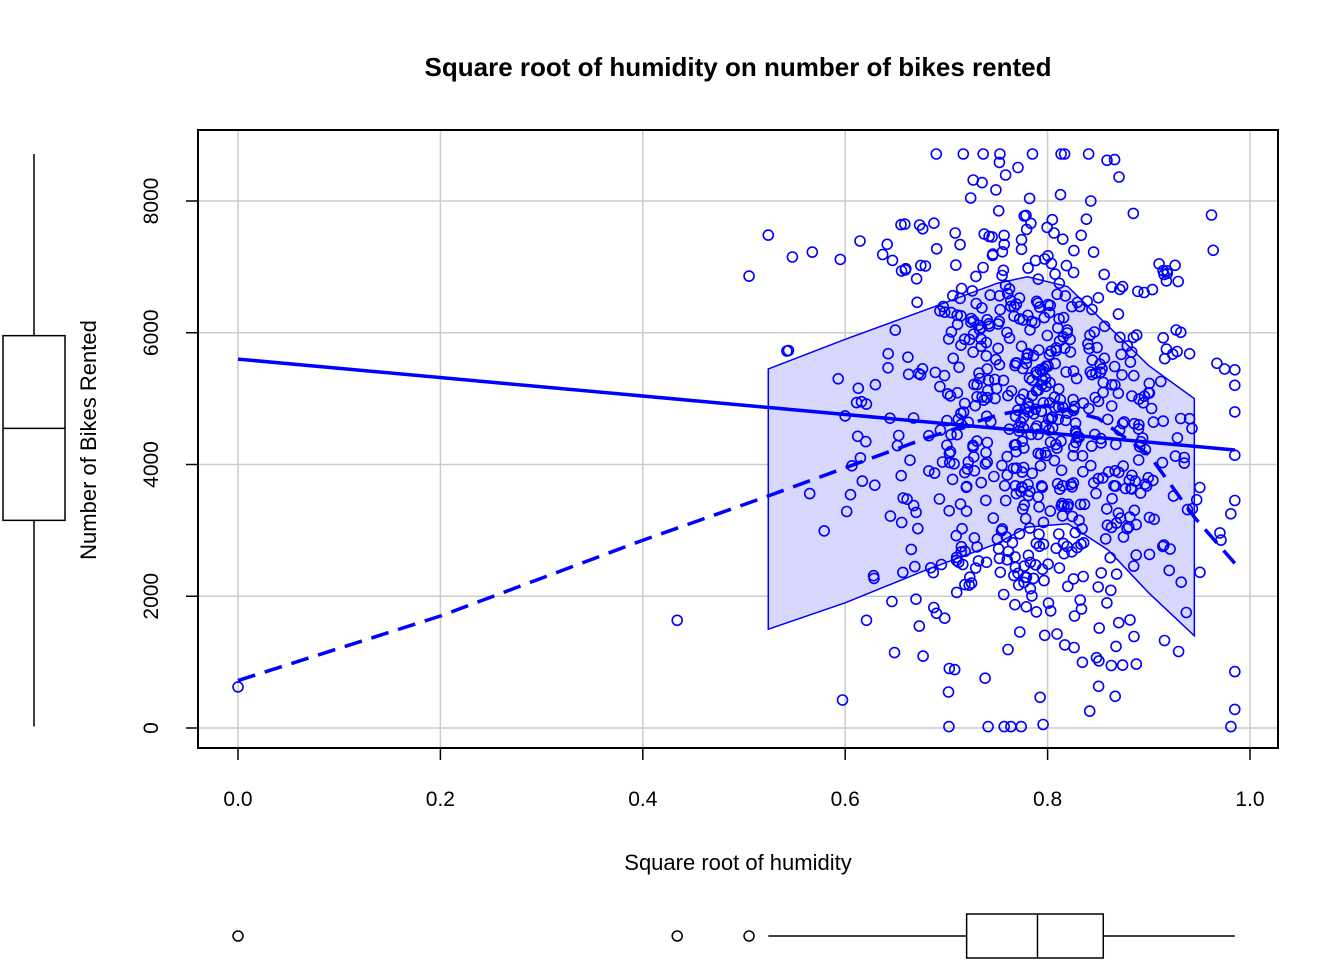 Image resolution: width=1344 pixels, height=960 pixels. Describe the element at coordinates (643, 799) in the screenshot. I see `x-tick-label: 0.4` at that location.